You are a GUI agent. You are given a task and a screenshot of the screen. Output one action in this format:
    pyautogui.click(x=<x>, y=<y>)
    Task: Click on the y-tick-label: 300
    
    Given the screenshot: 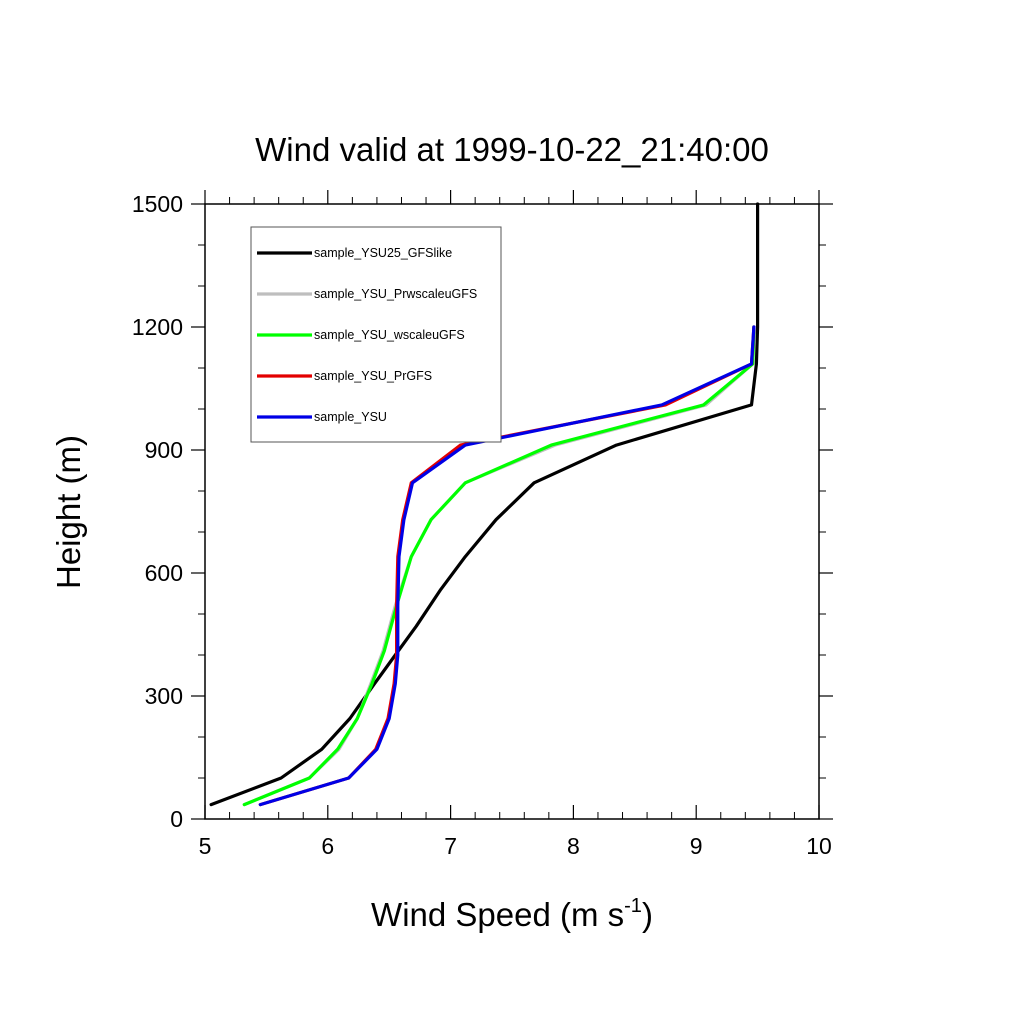 What is the action you would take?
    pyautogui.click(x=164, y=696)
    